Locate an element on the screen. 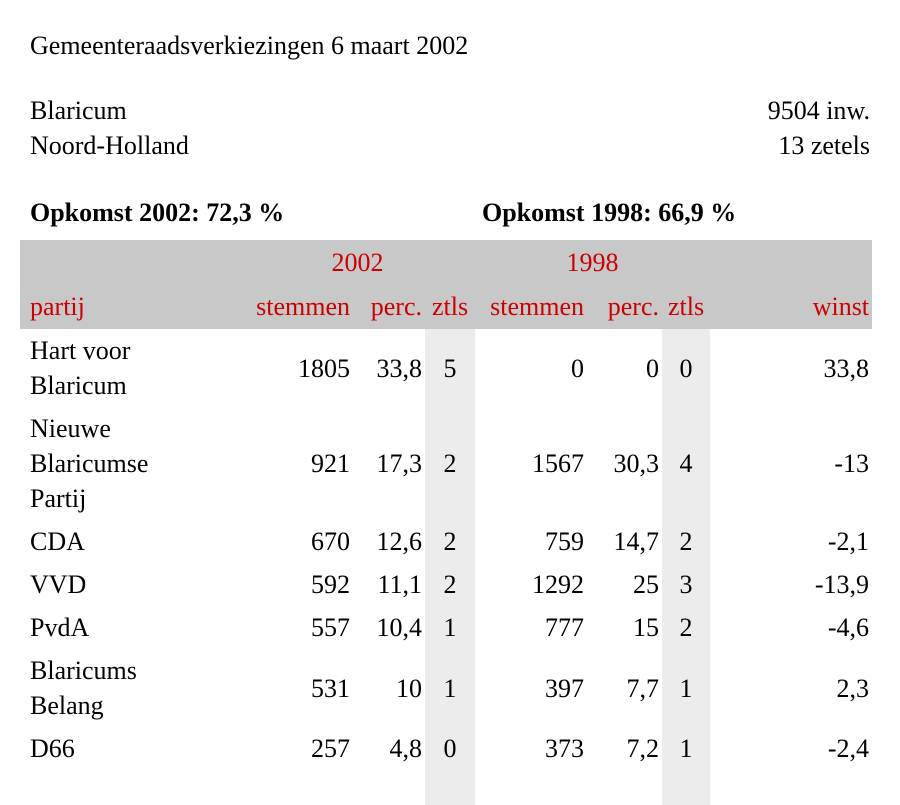  col-header-ztls-1998: ztls is located at coordinates (686, 307).